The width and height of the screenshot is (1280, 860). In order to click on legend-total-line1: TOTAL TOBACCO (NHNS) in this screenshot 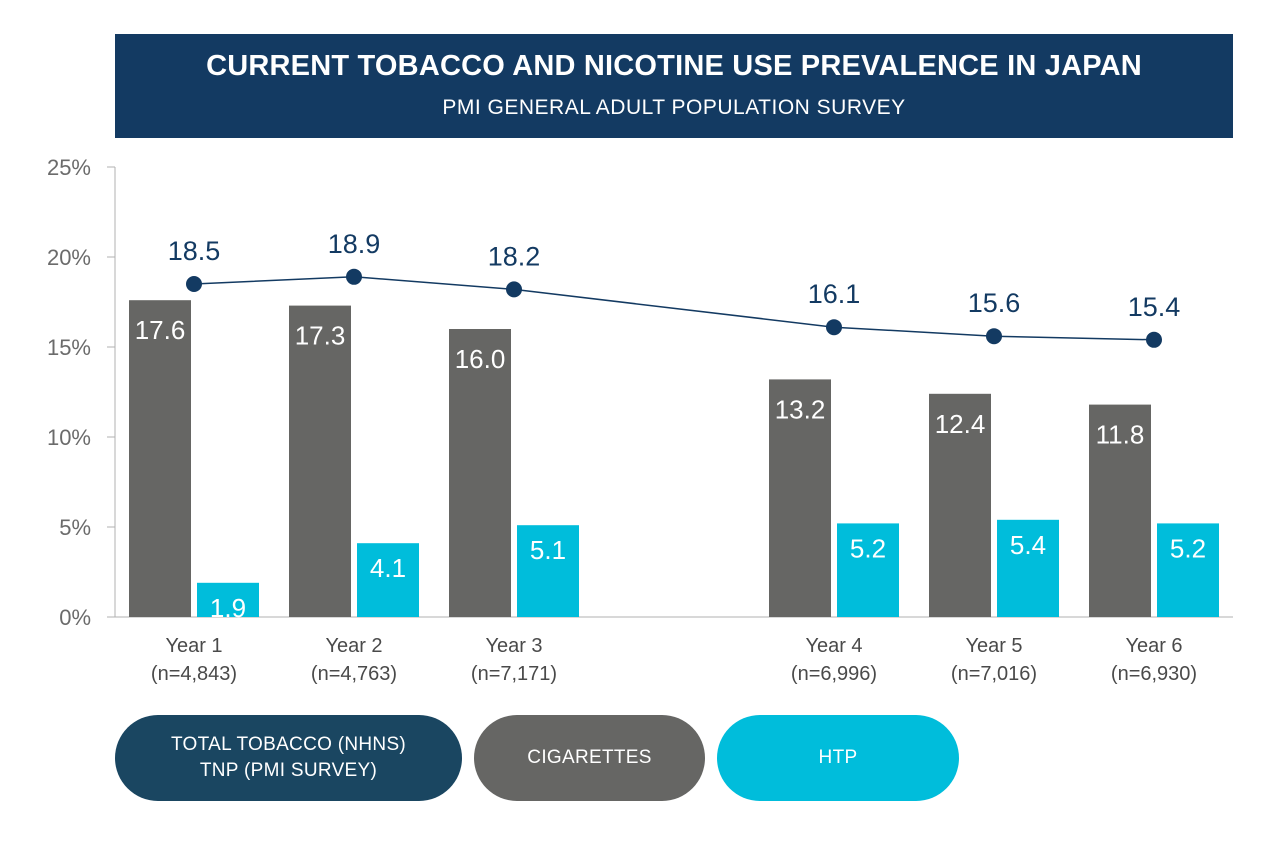, I will do `click(288, 744)`.